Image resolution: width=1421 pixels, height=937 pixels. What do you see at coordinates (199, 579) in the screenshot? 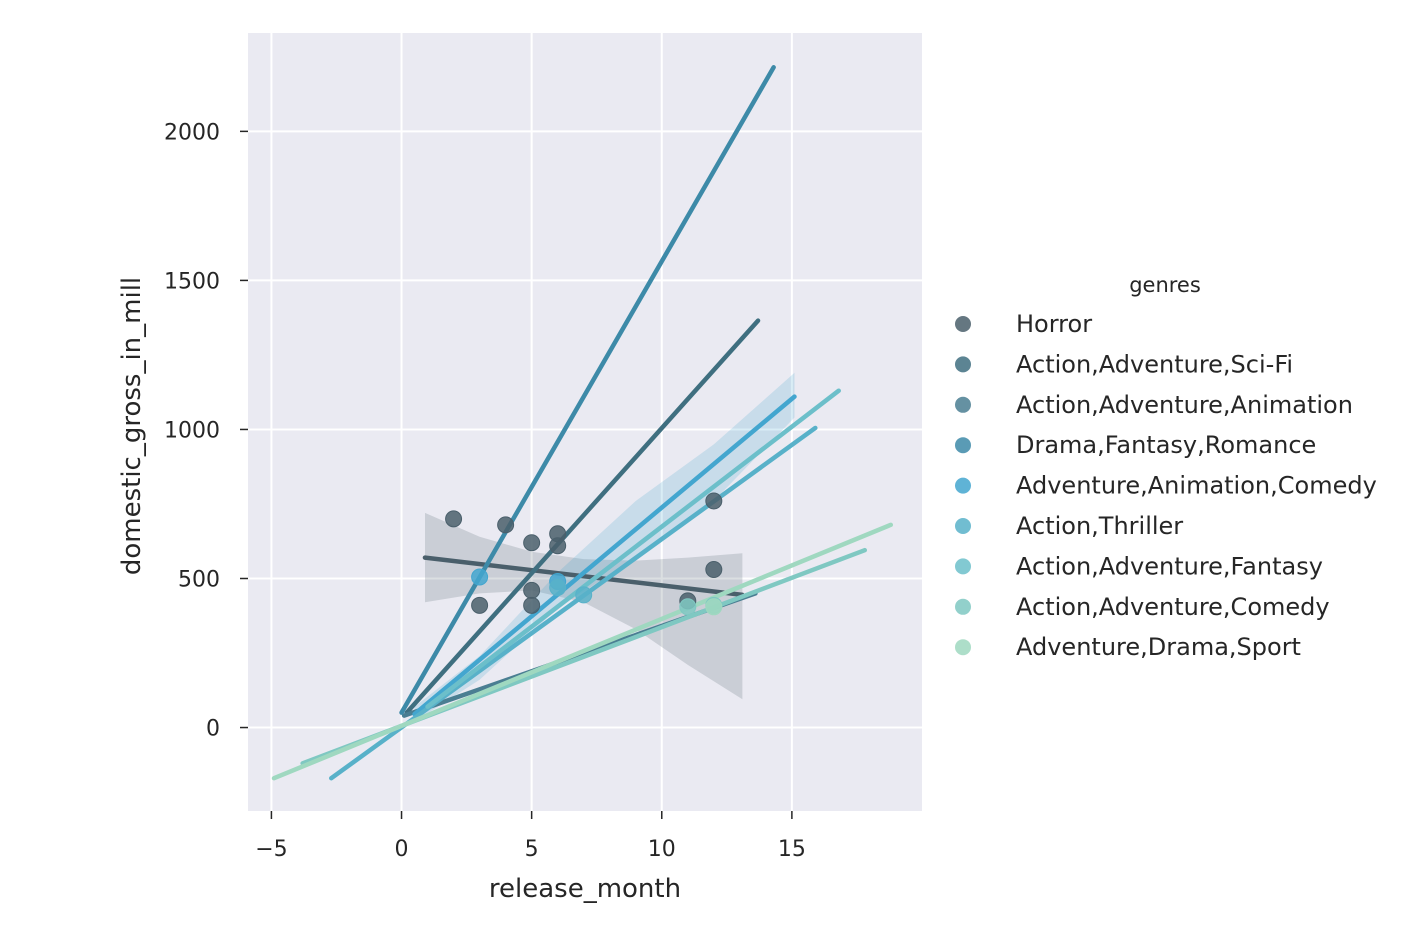
I see `y-tick-label: 500` at bounding box center [199, 579].